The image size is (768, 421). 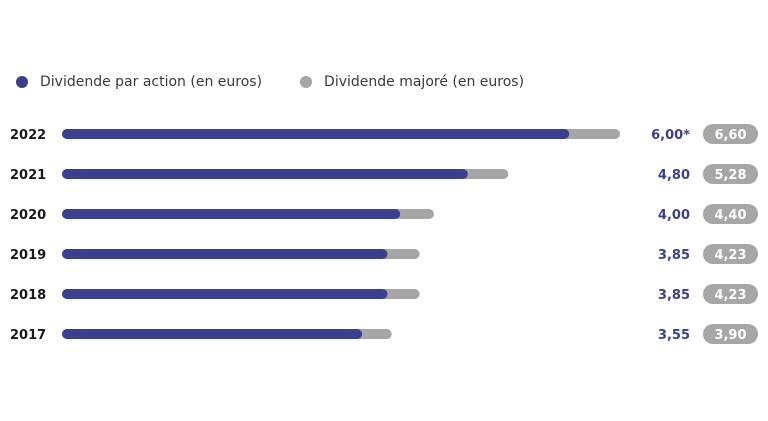 I want to click on legend-label-primary: Dividende par action (en euros), so click(x=151, y=82).